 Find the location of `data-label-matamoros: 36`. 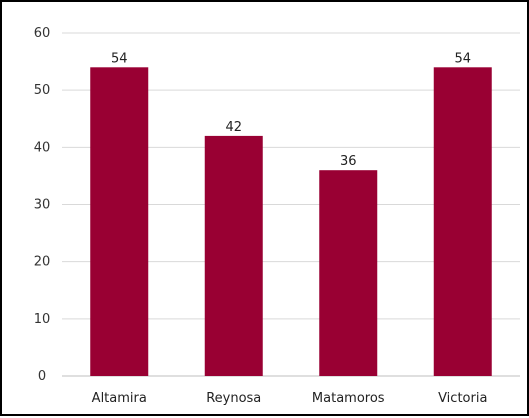

data-label-matamoros: 36 is located at coordinates (348, 161).